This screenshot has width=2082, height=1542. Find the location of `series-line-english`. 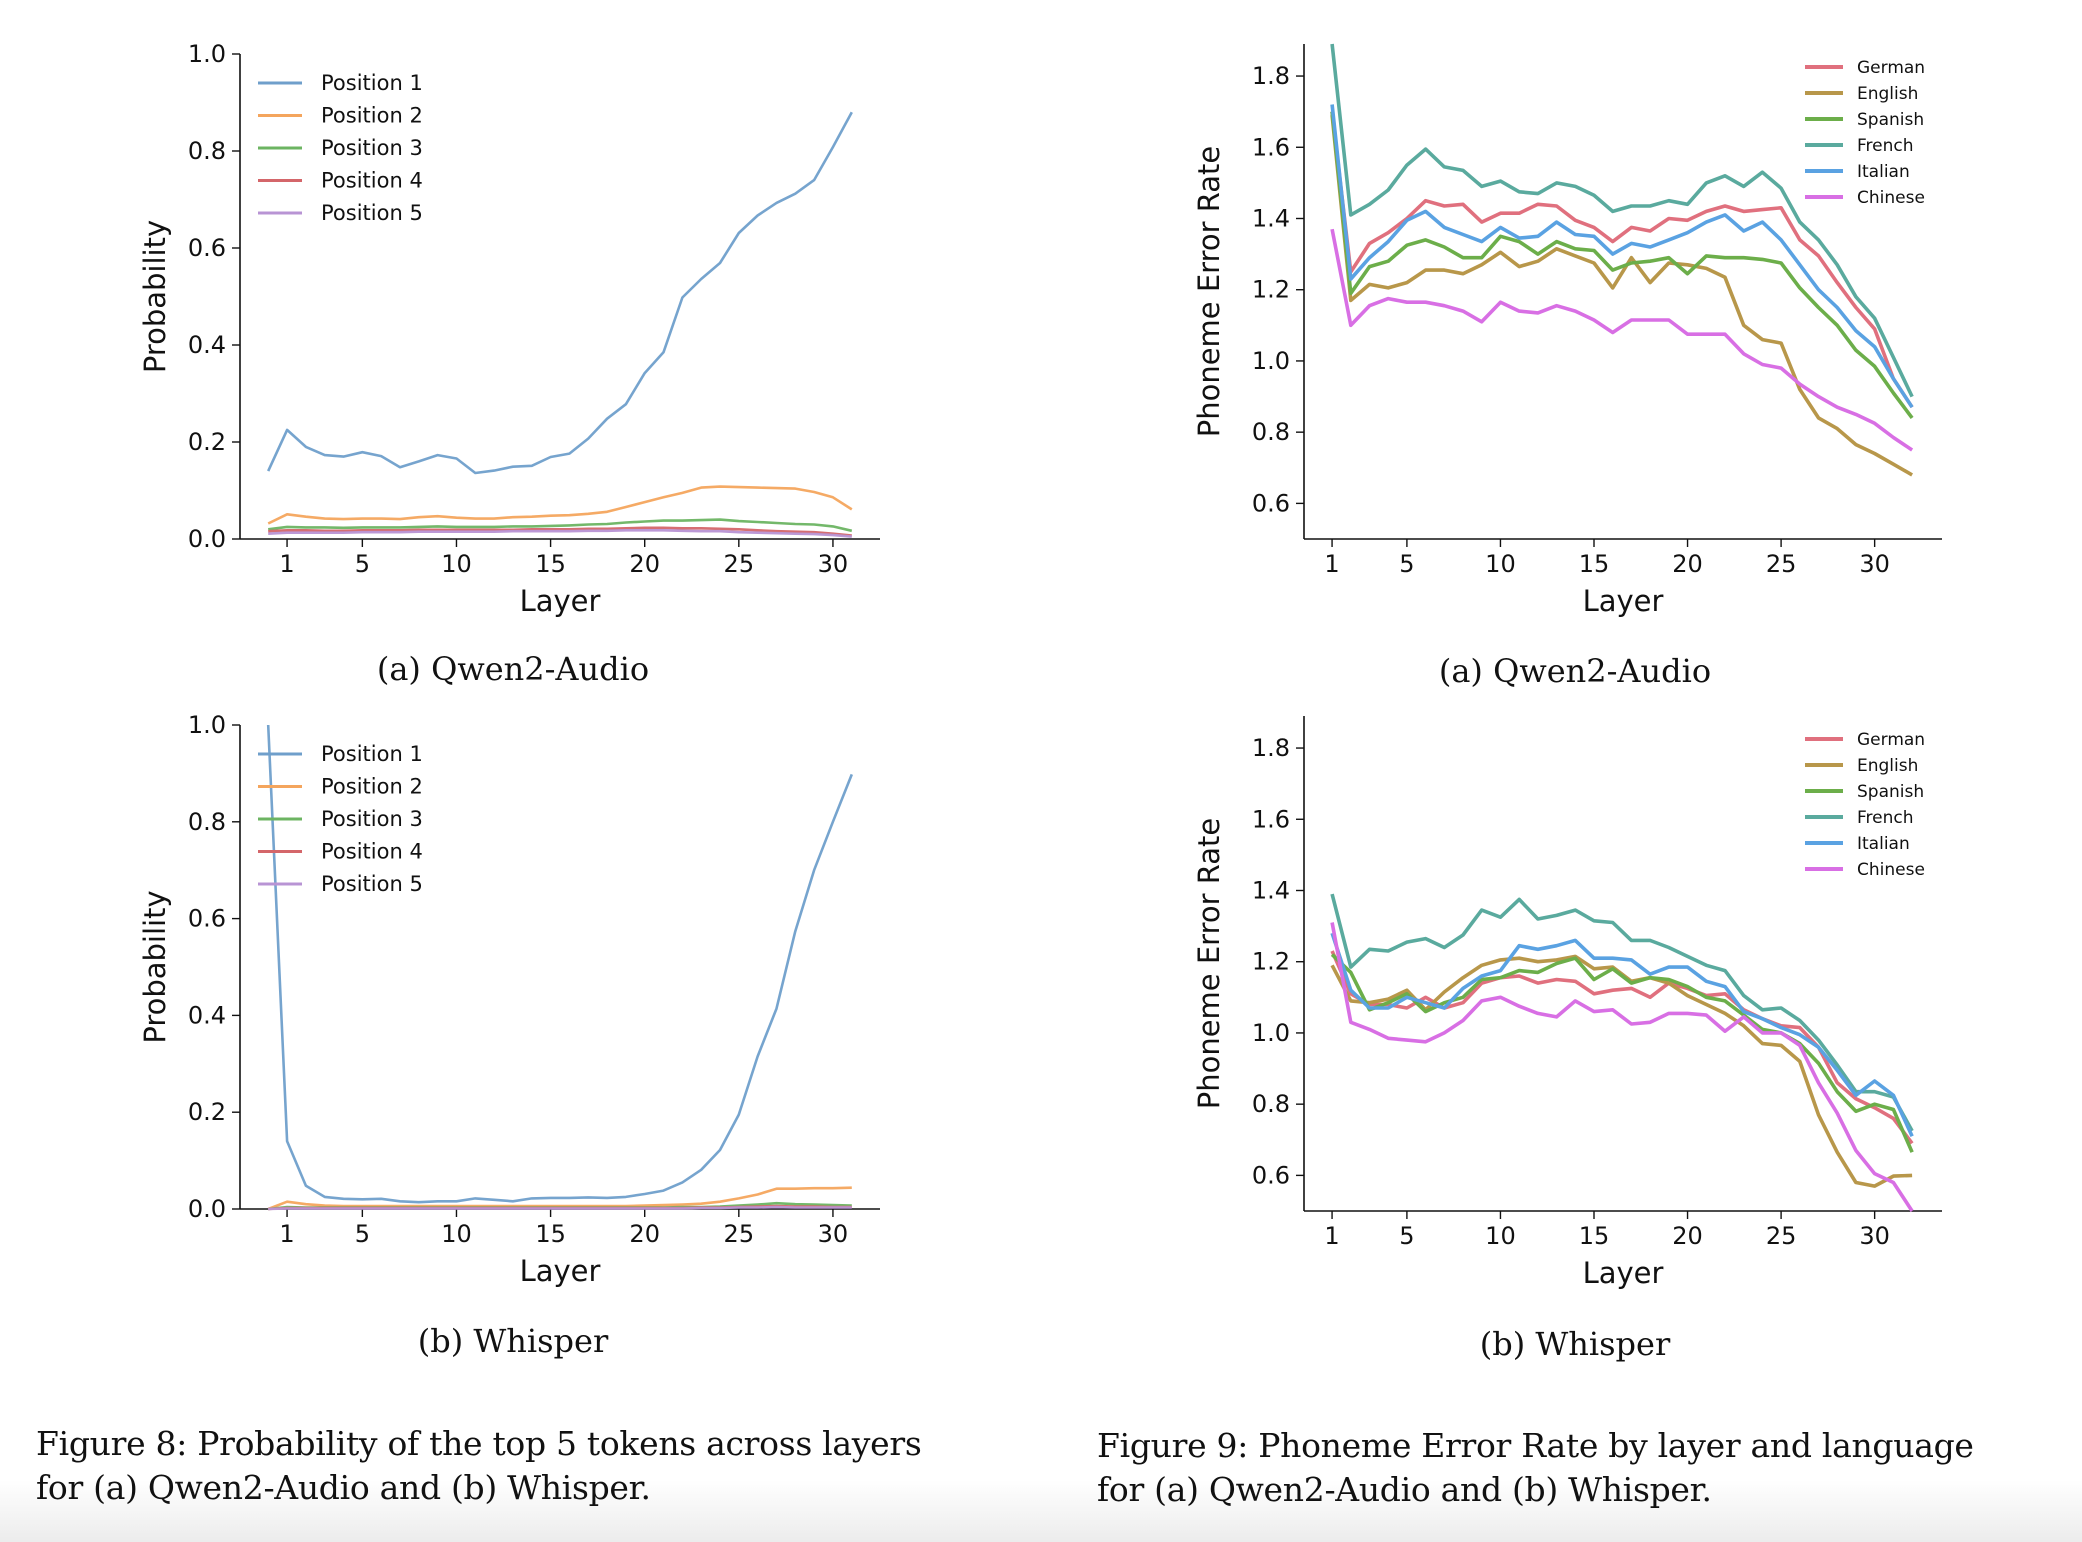

series-line-english is located at coordinates (1621, 296).